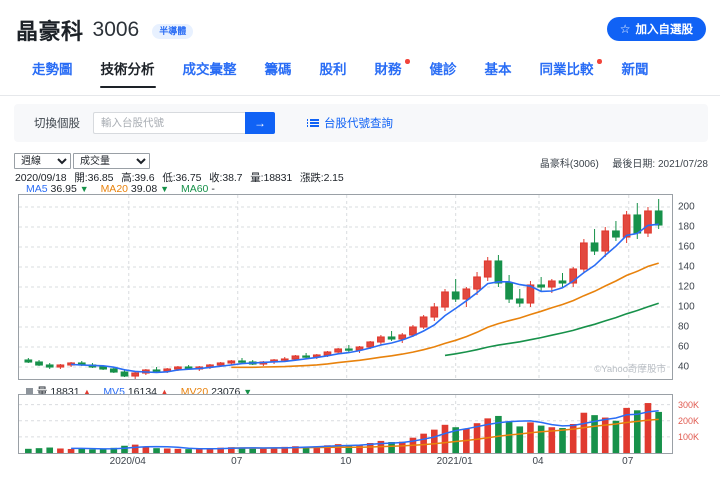  I want to click on stock-search-group: →, so click(184, 123).